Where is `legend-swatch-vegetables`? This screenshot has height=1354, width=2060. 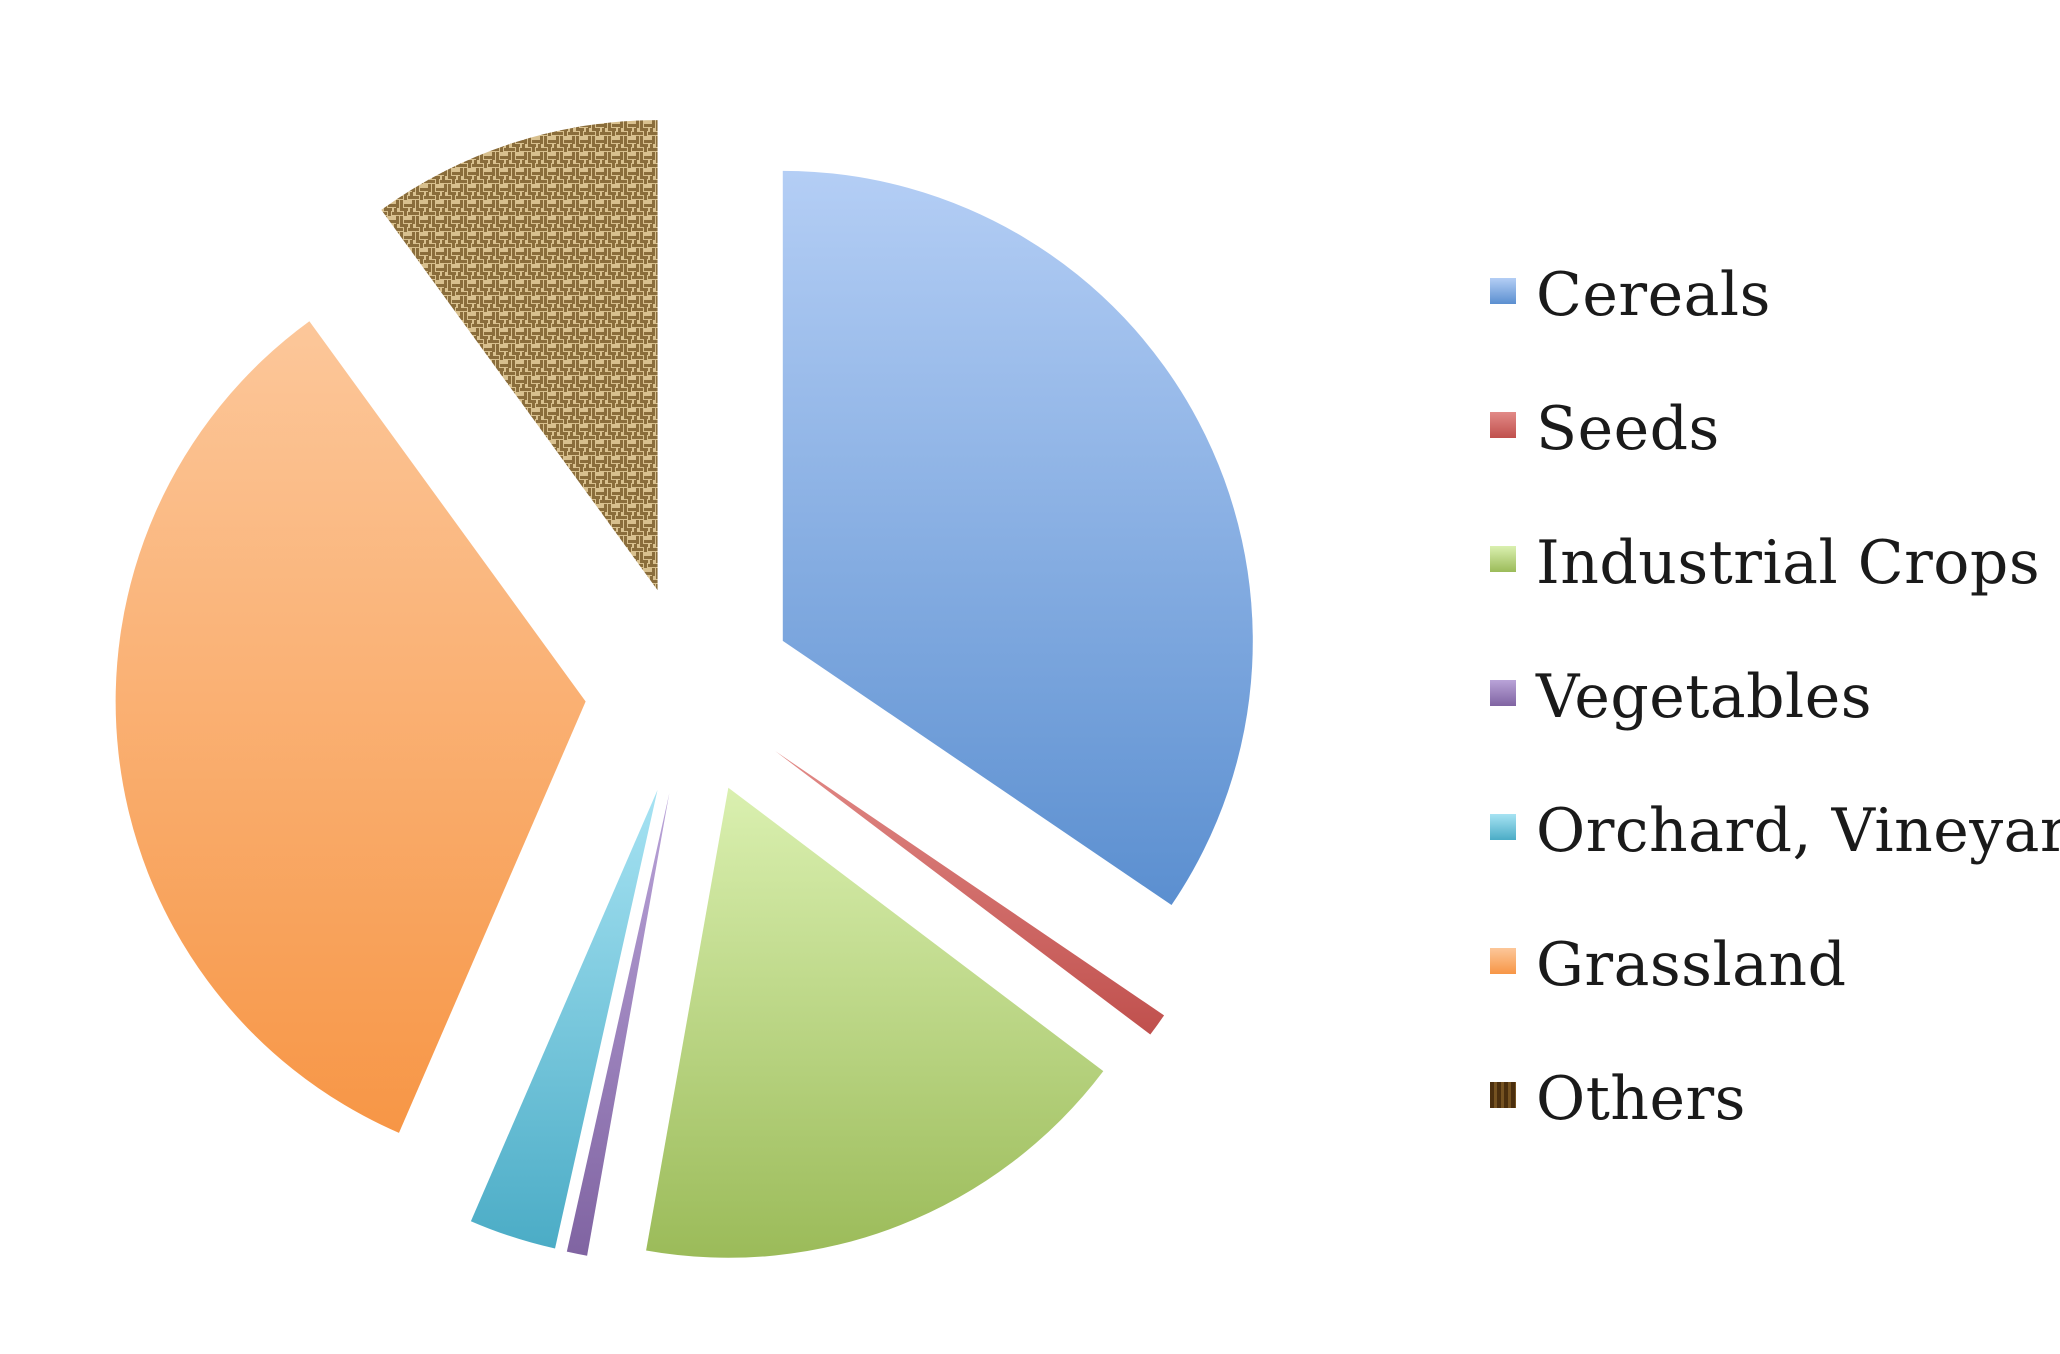
legend-swatch-vegetables is located at coordinates (1503, 693).